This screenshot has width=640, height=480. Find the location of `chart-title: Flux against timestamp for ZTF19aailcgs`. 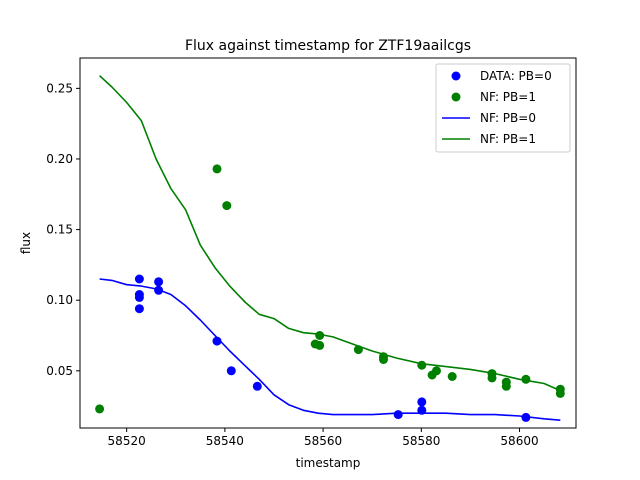

chart-title: Flux against timestamp for ZTF19aailcgs is located at coordinates (328, 46).